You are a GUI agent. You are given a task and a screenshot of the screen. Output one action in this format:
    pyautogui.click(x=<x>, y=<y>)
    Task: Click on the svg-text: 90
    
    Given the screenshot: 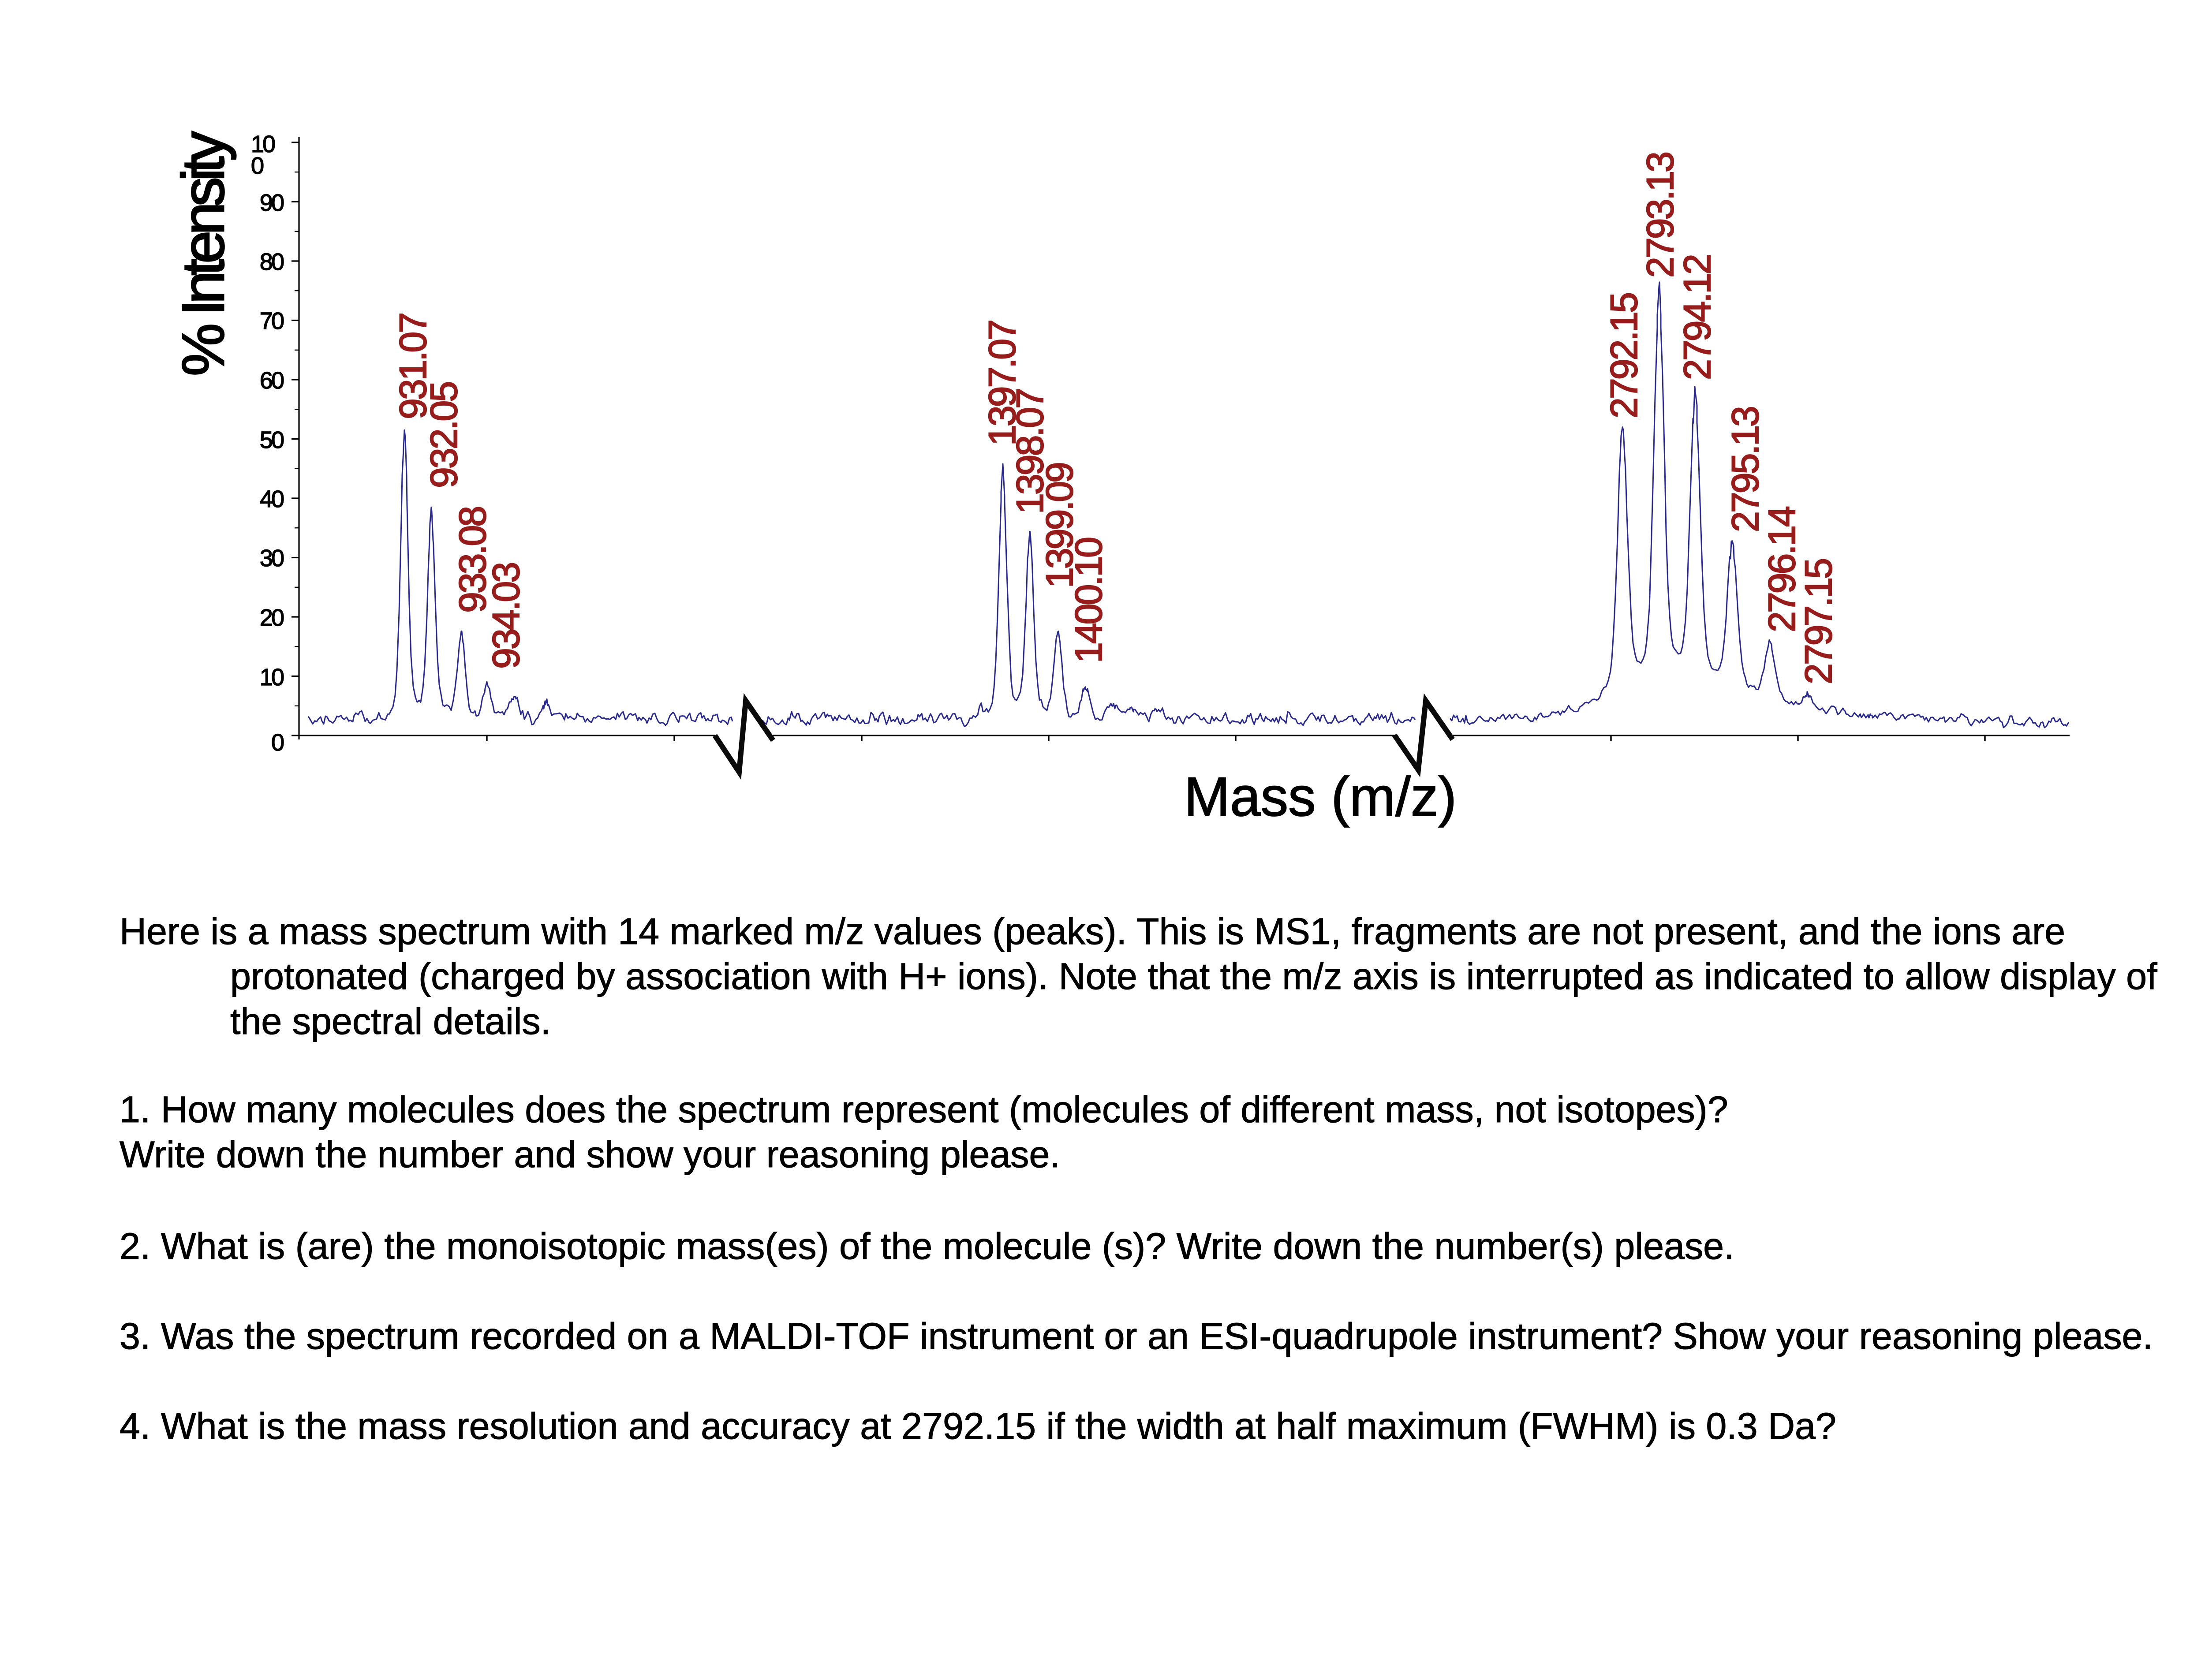 What is the action you would take?
    pyautogui.click(x=272, y=203)
    